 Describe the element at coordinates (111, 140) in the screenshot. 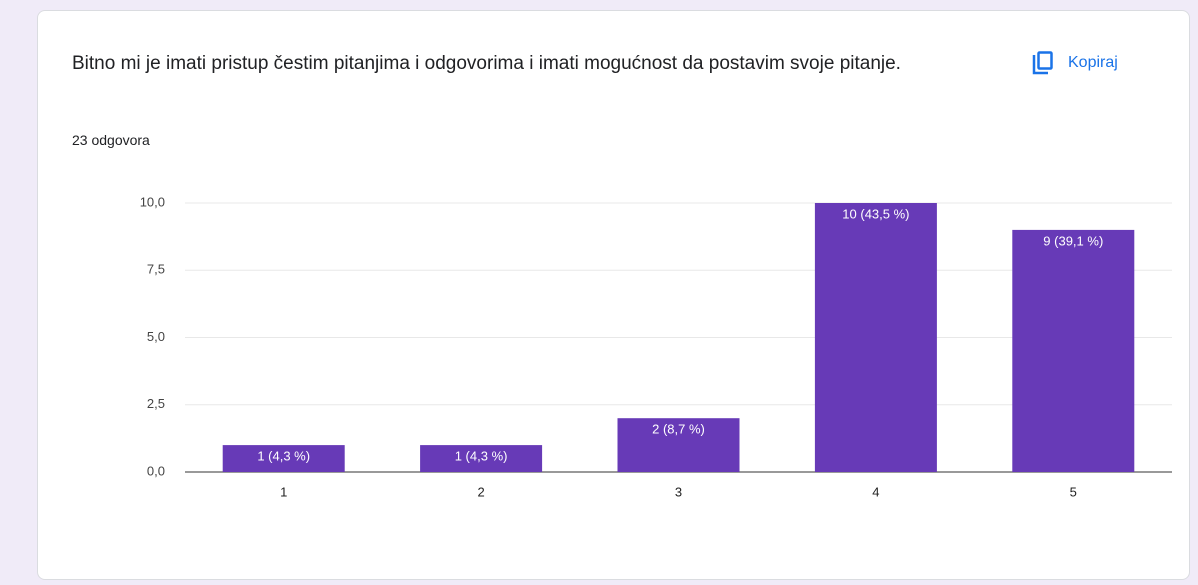

I see `response-count: 23 odgovora` at that location.